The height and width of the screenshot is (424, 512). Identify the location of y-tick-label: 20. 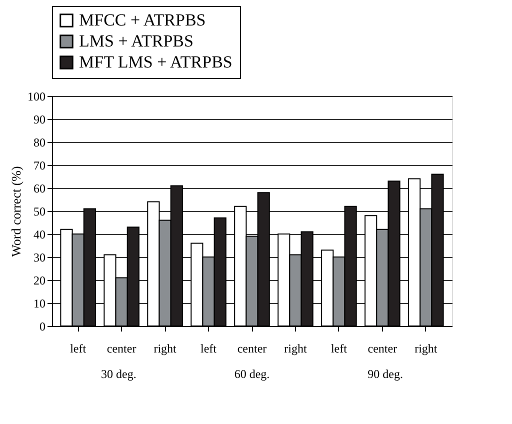
(40, 281).